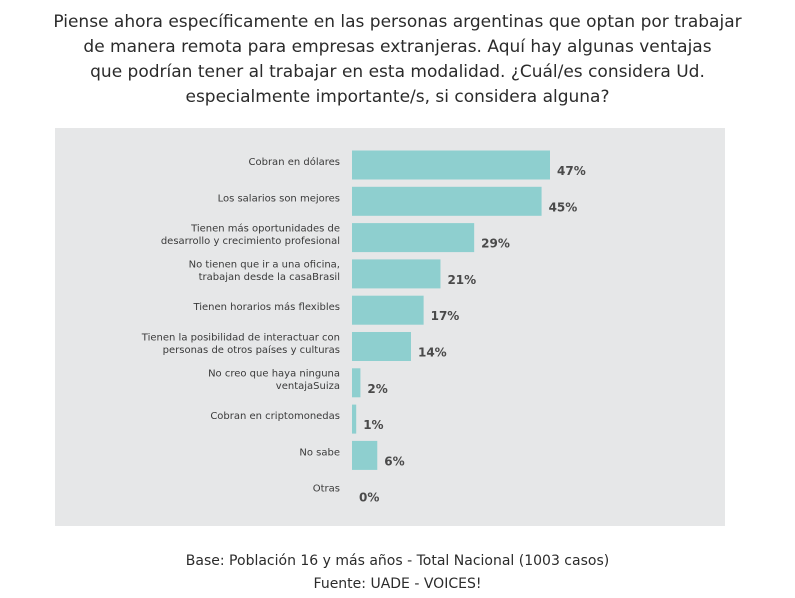 This screenshot has width=795, height=598. What do you see at coordinates (264, 265) in the screenshot?
I see `category-label: No tienen que ir a una oficina,` at bounding box center [264, 265].